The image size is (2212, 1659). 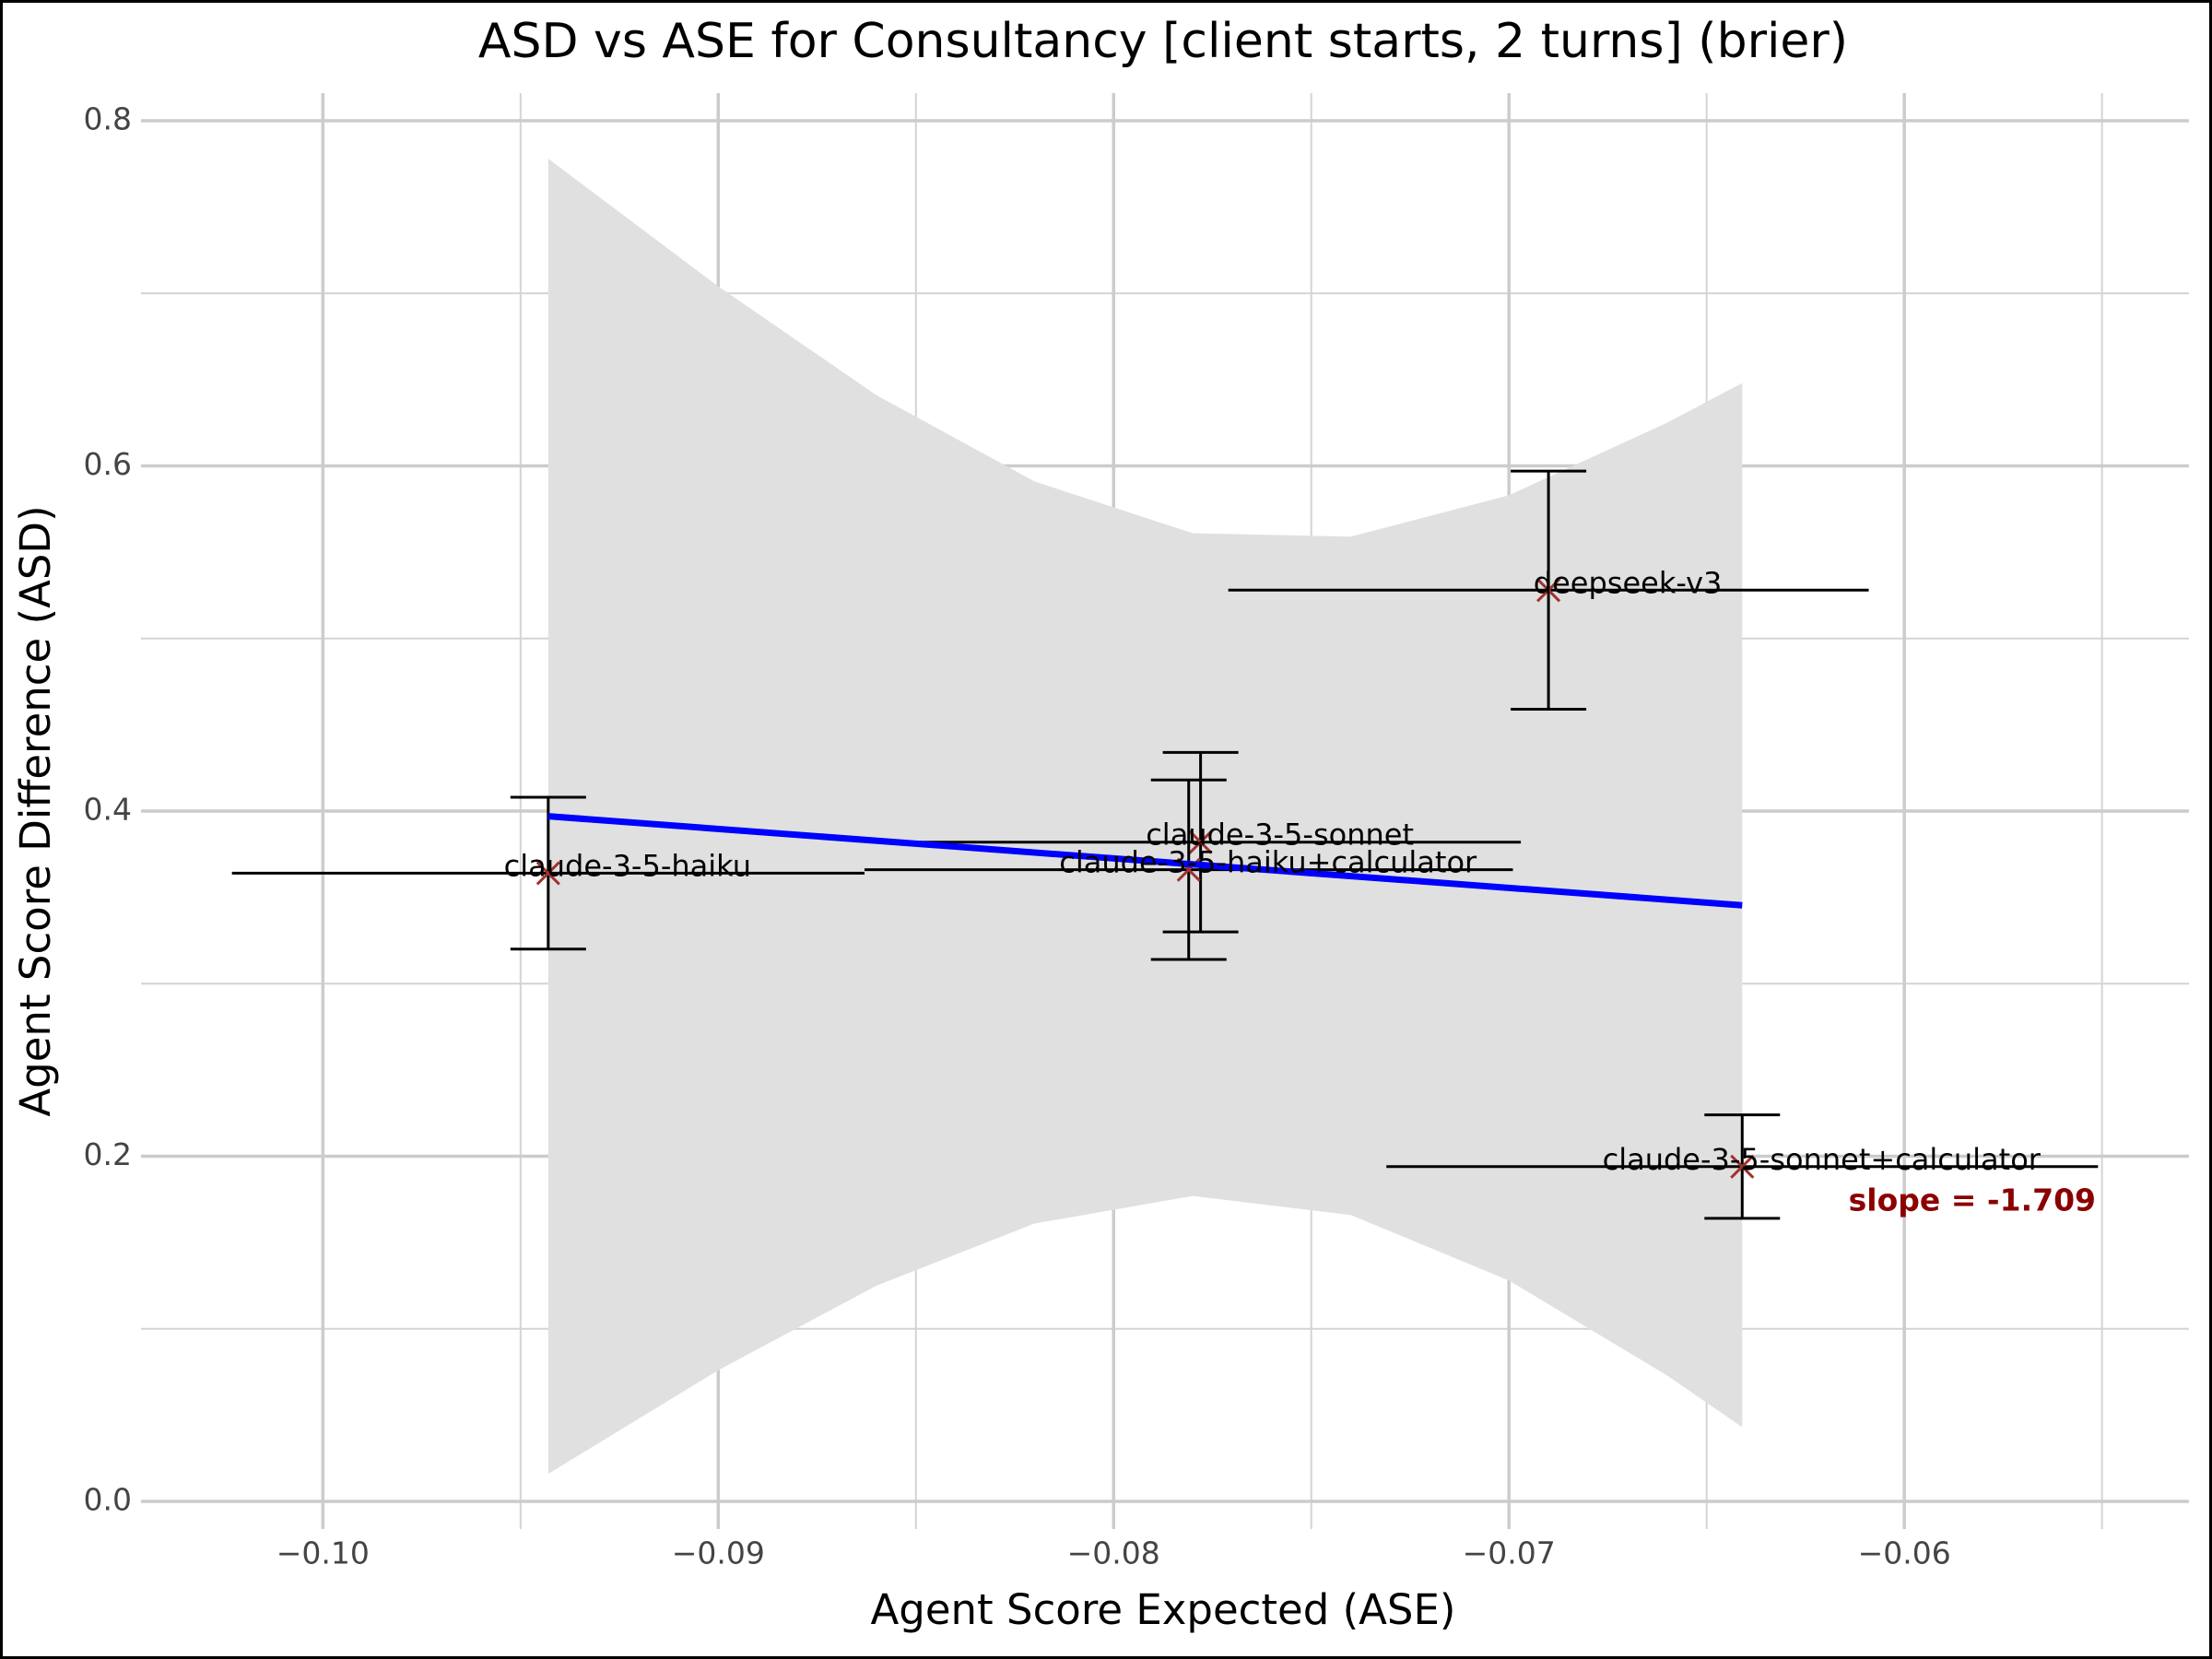 I want to click on x-axis-label: Agent Score Expected (ASE), so click(x=1163, y=1609).